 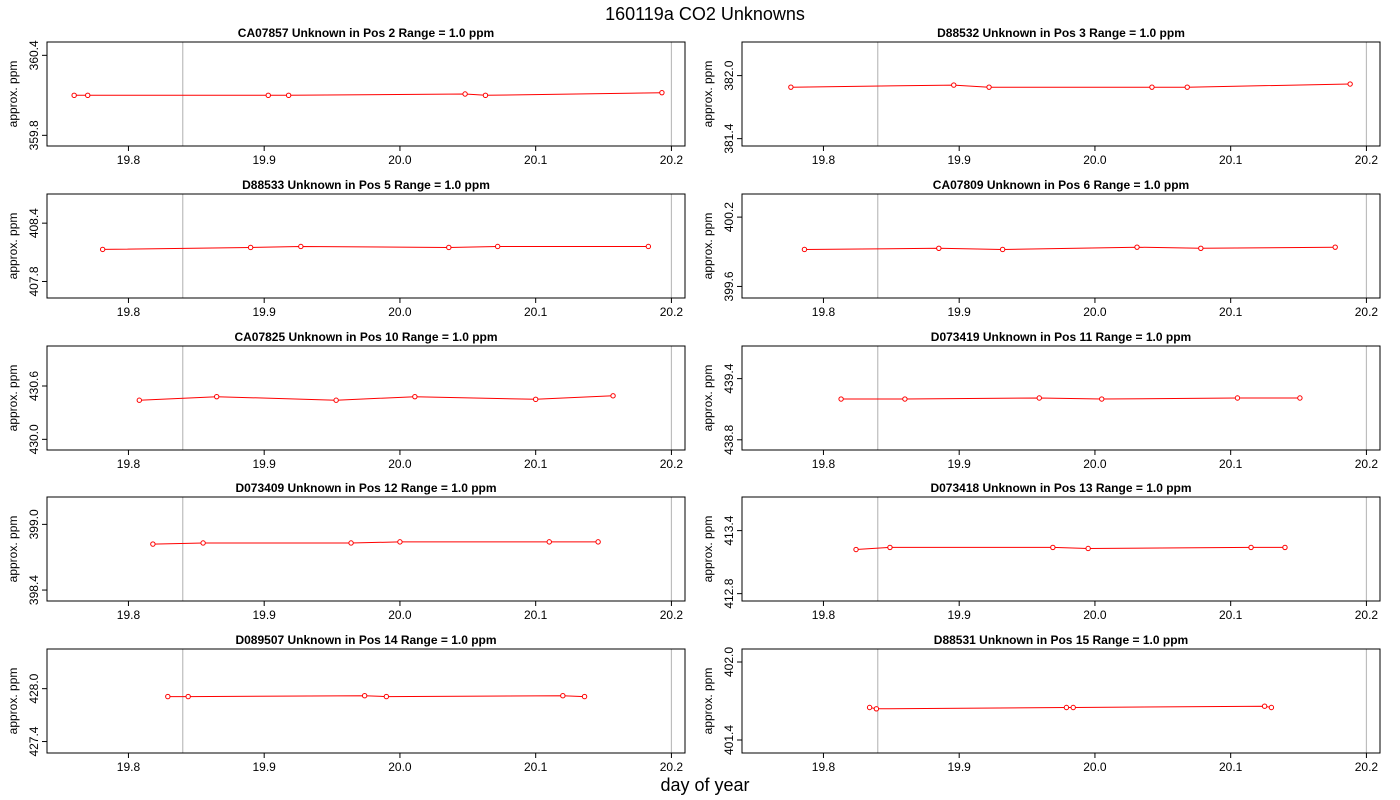 I want to click on x-axis-label: day of year, so click(x=704, y=785).